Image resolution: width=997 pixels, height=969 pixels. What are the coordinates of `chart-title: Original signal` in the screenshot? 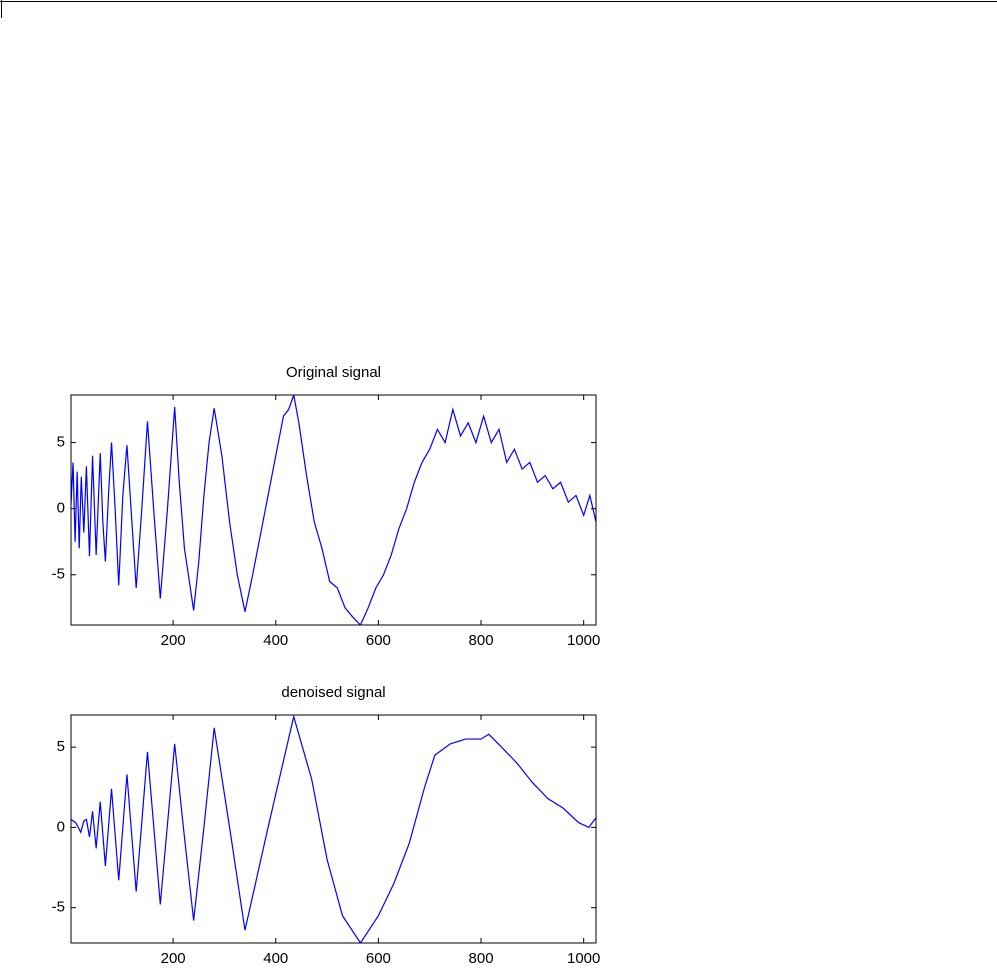 It's located at (333, 372).